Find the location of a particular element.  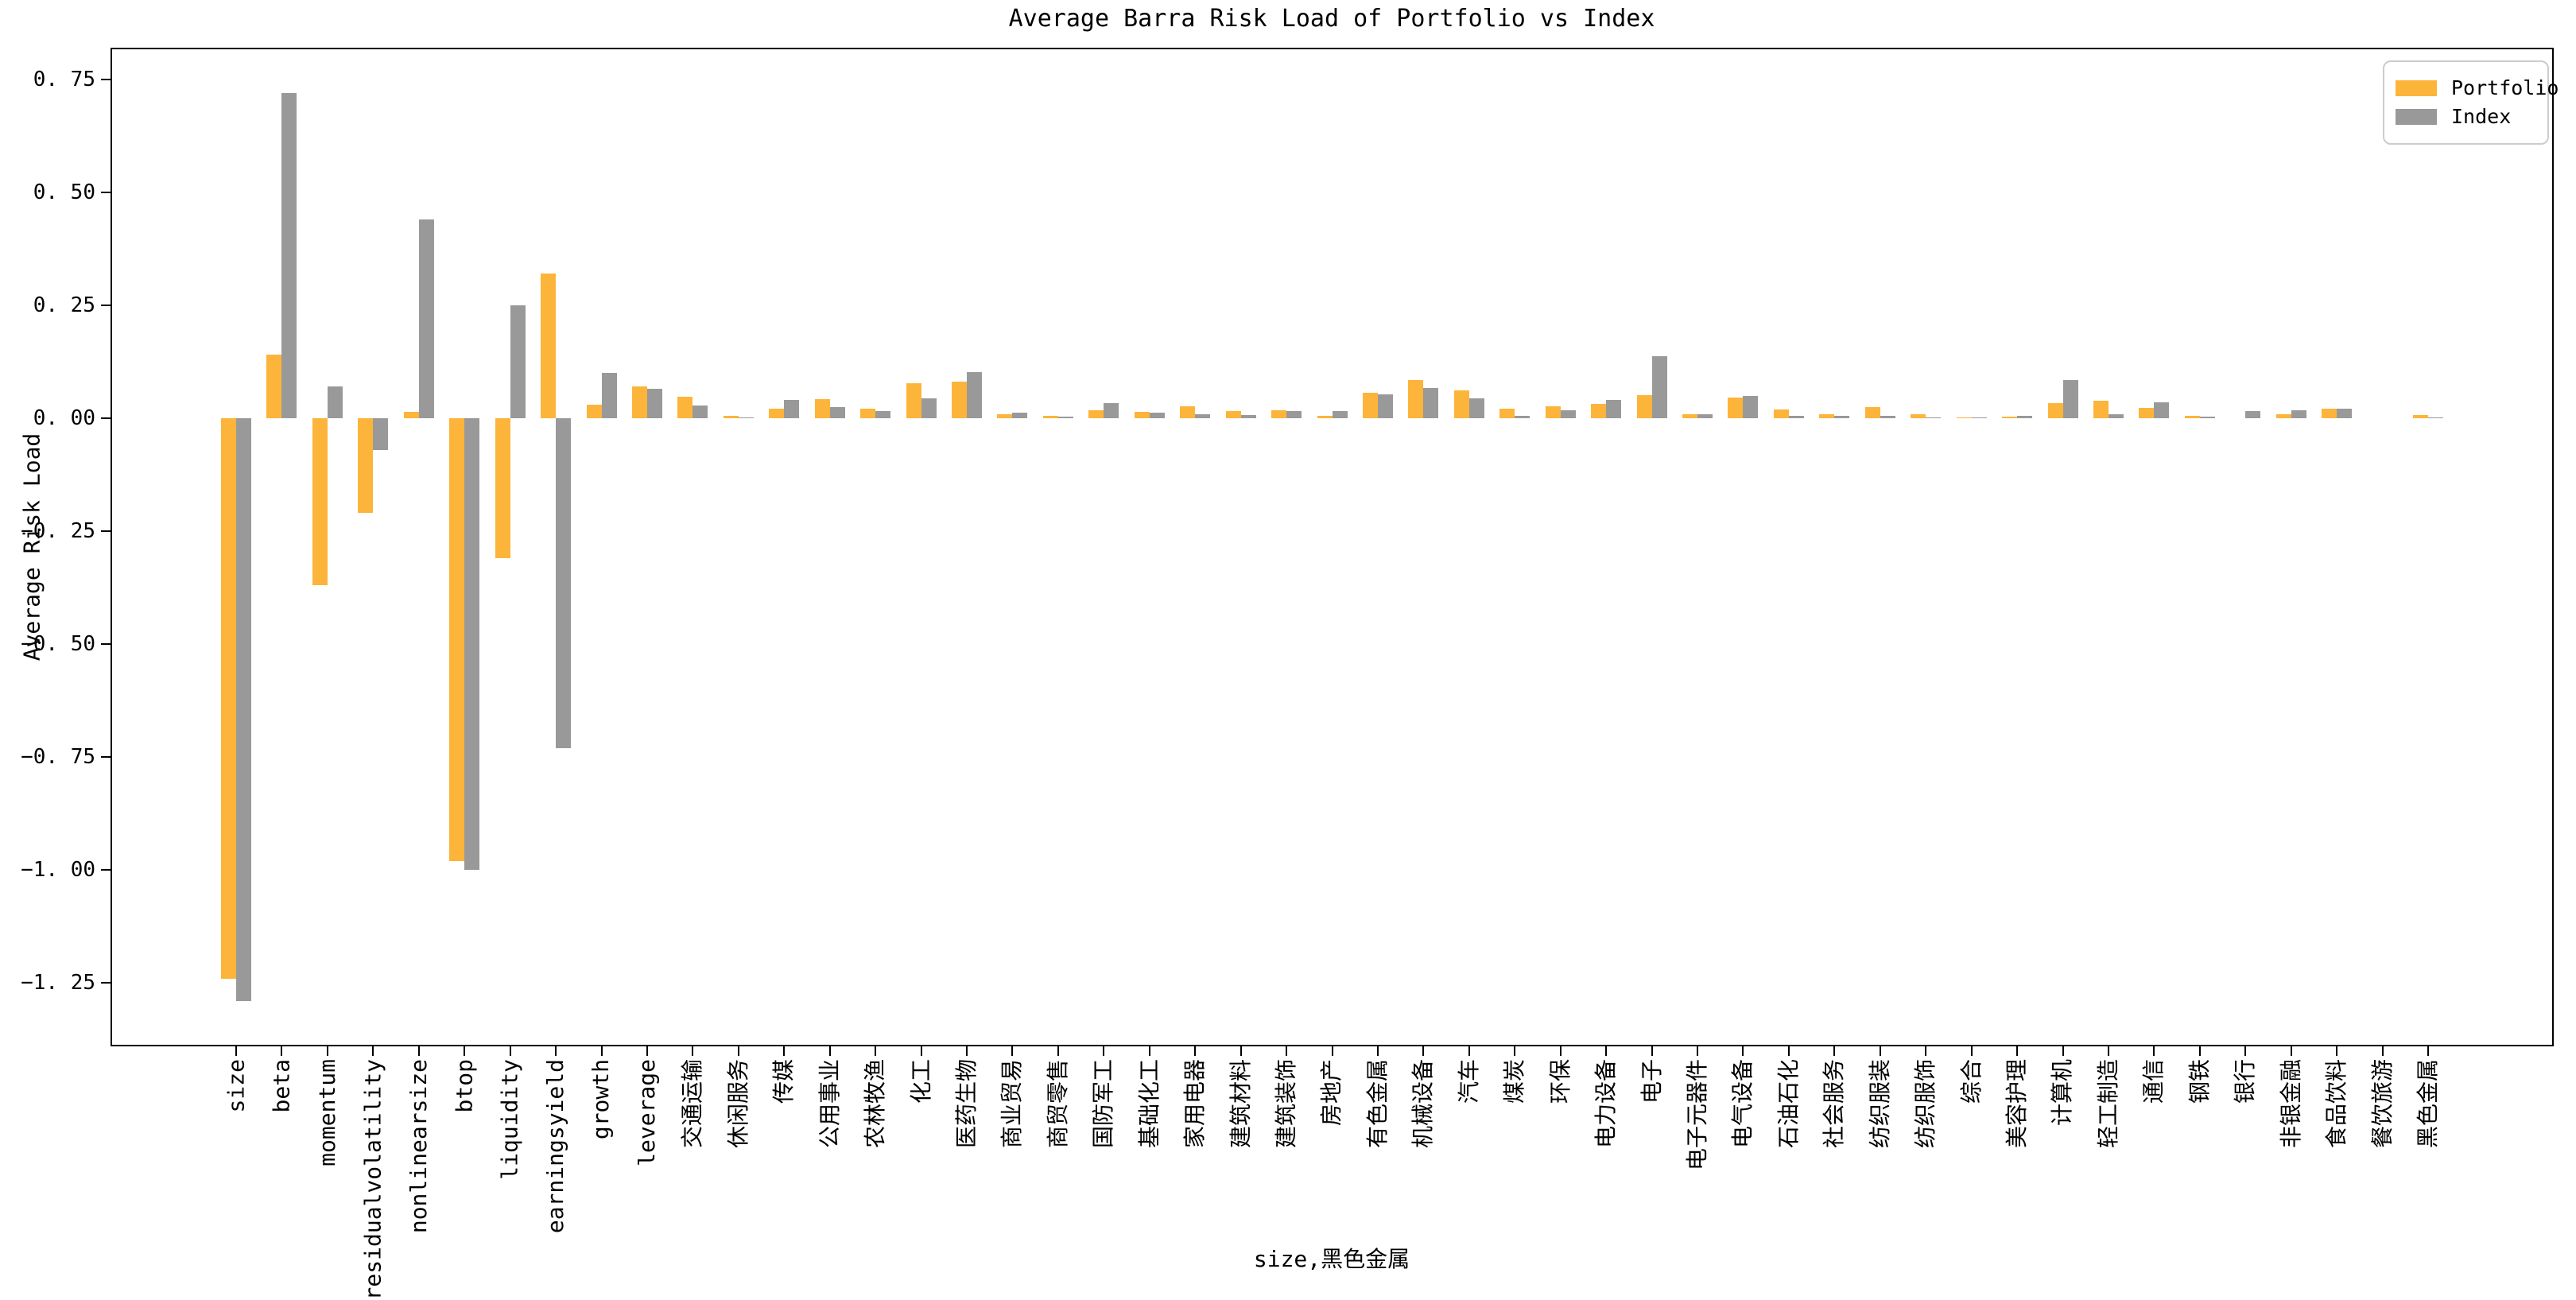

x-tick-label: 环保 is located at coordinates (1560, 1081).